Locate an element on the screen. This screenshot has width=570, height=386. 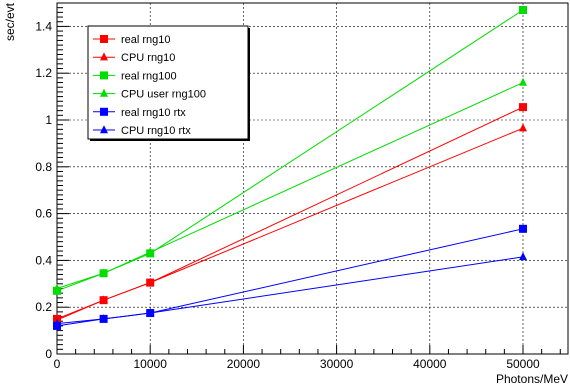
y-tick-label: 0.2 is located at coordinates (43, 307).